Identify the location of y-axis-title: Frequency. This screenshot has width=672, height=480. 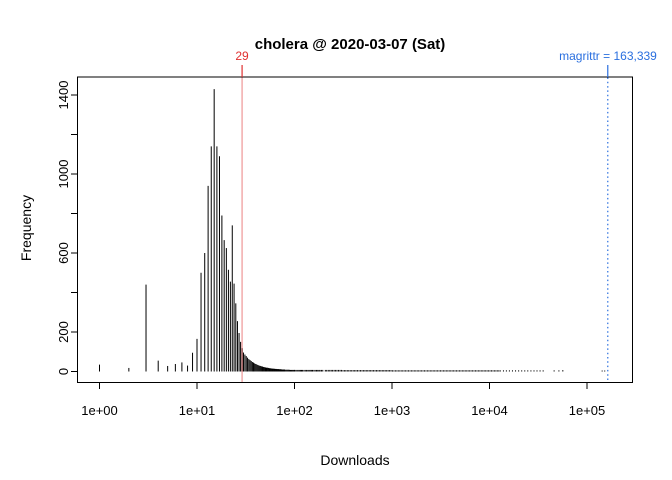
(26, 228).